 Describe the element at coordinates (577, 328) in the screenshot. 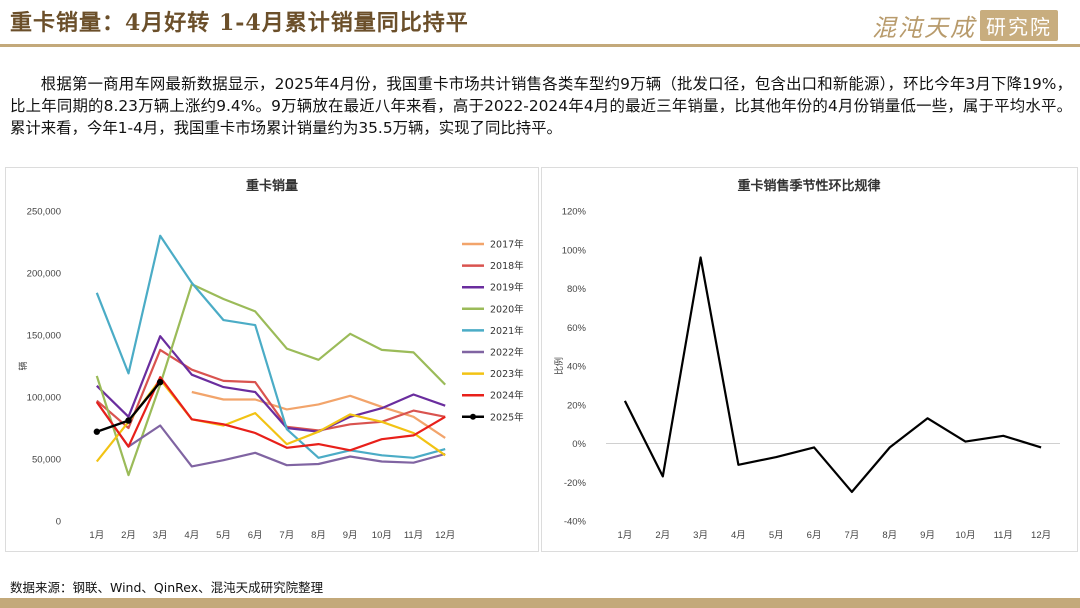

I see `y-tick-label: 60%` at that location.